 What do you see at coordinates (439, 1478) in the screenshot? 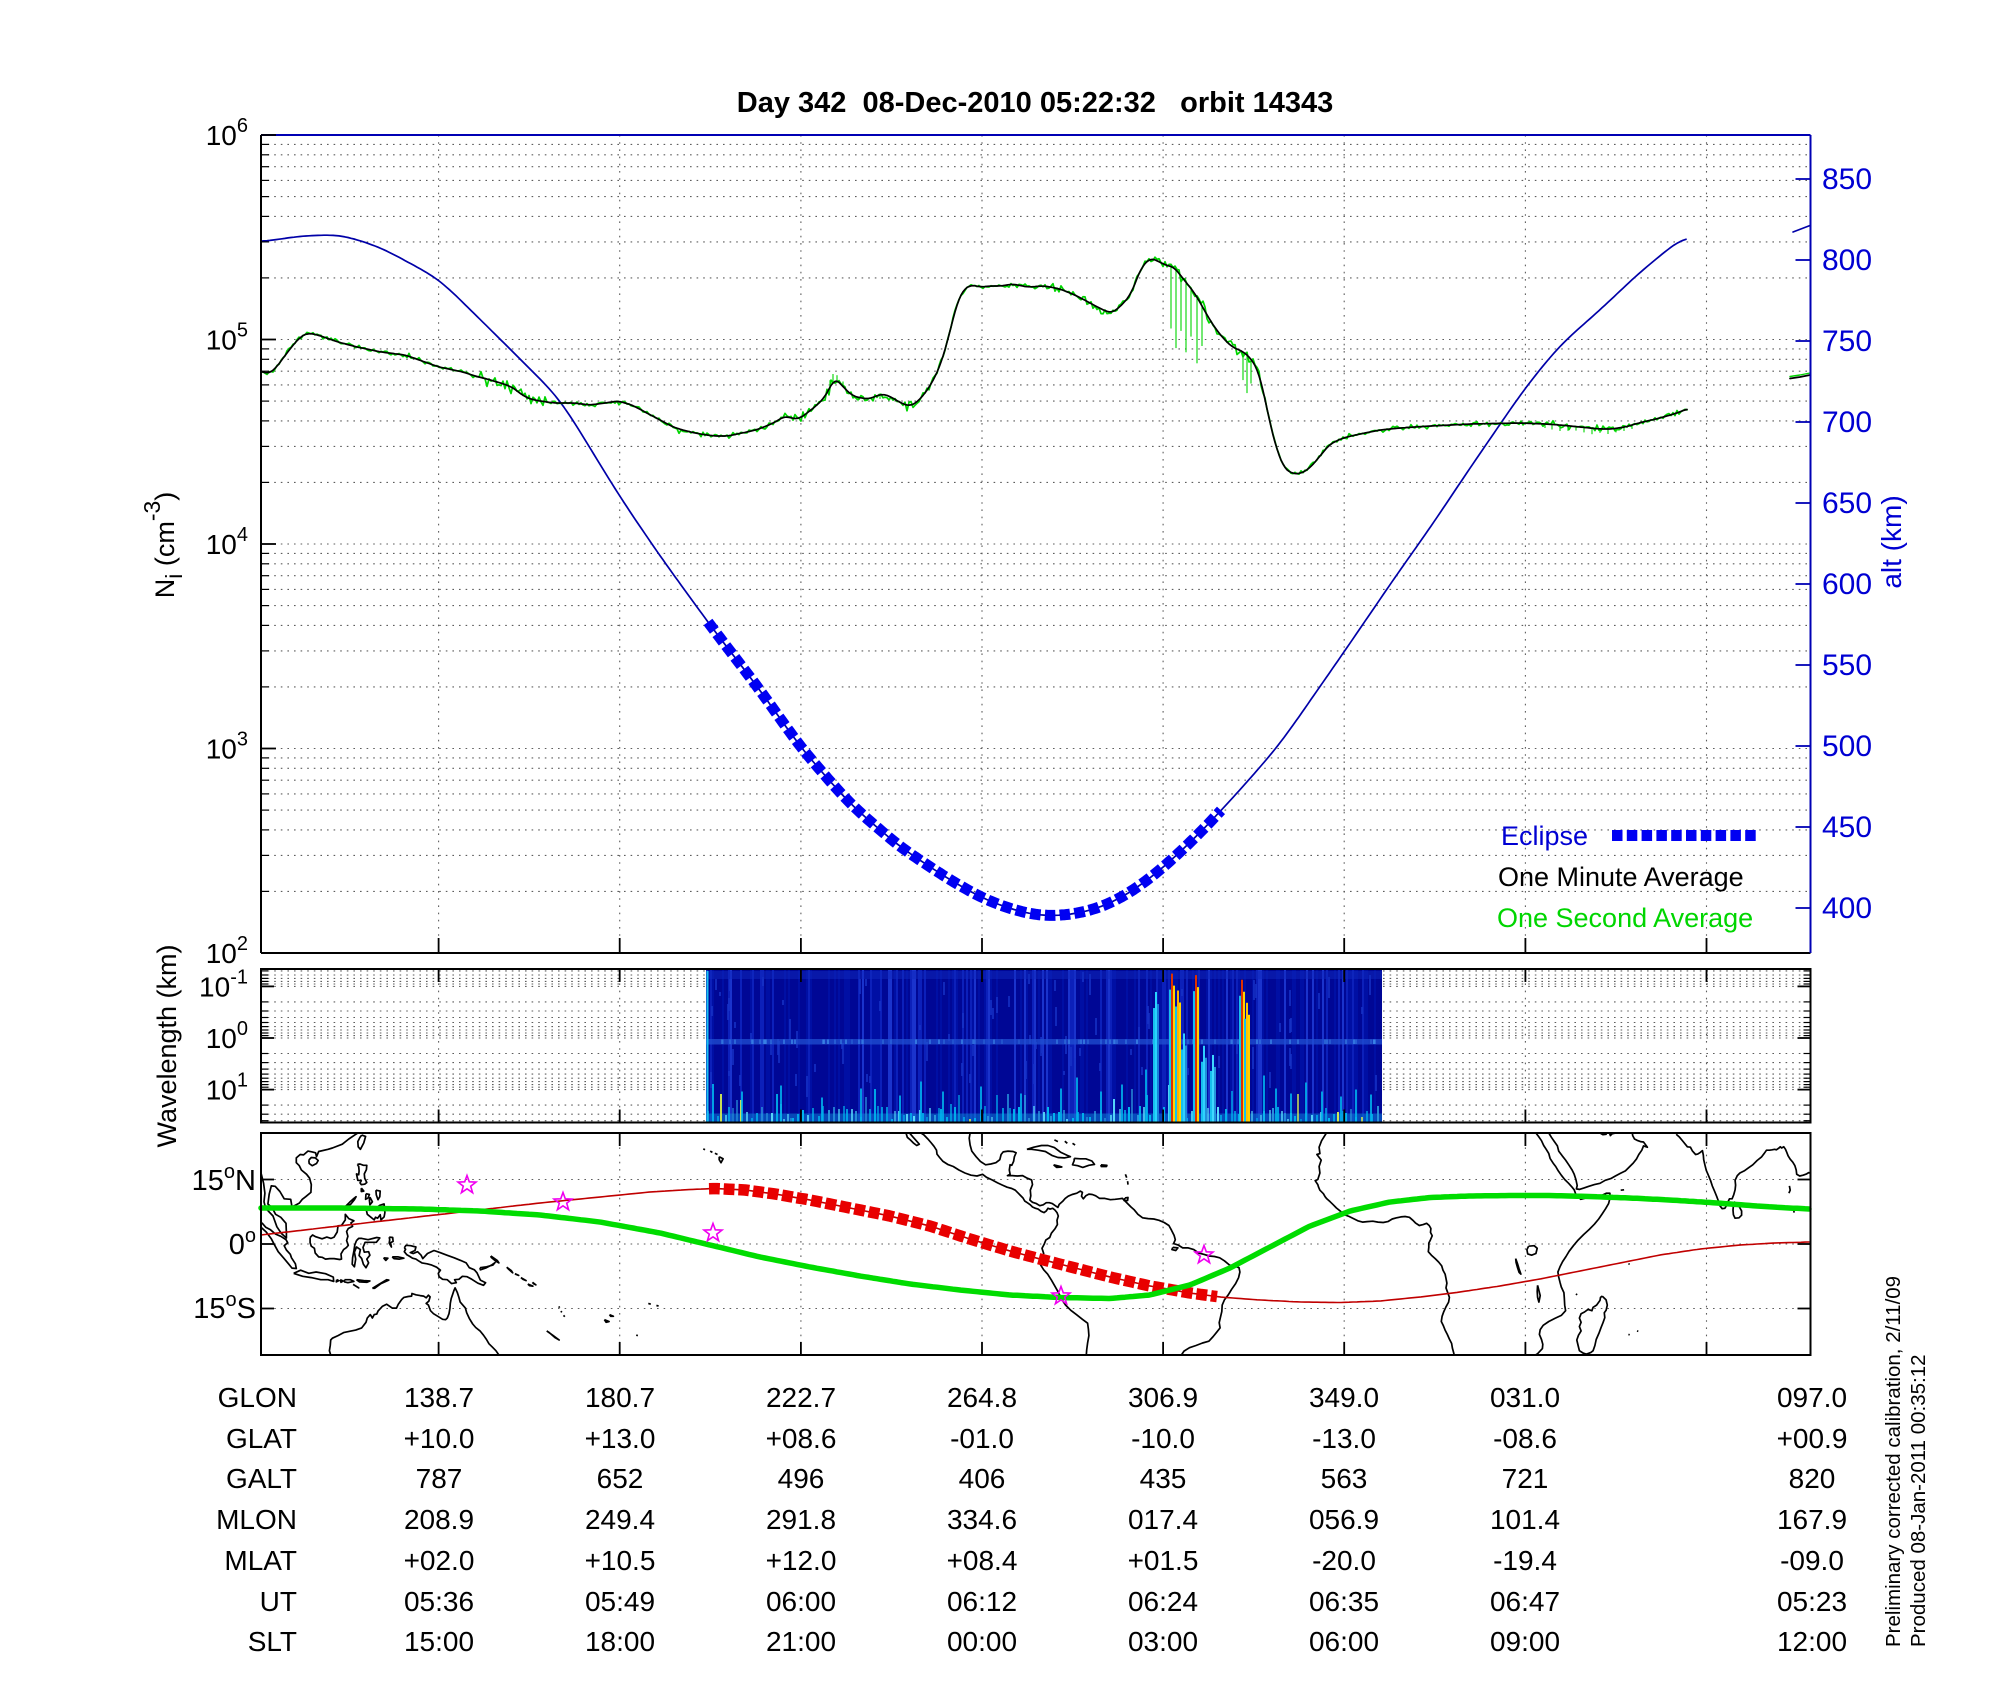
I see `svg-text: 787` at bounding box center [439, 1478].